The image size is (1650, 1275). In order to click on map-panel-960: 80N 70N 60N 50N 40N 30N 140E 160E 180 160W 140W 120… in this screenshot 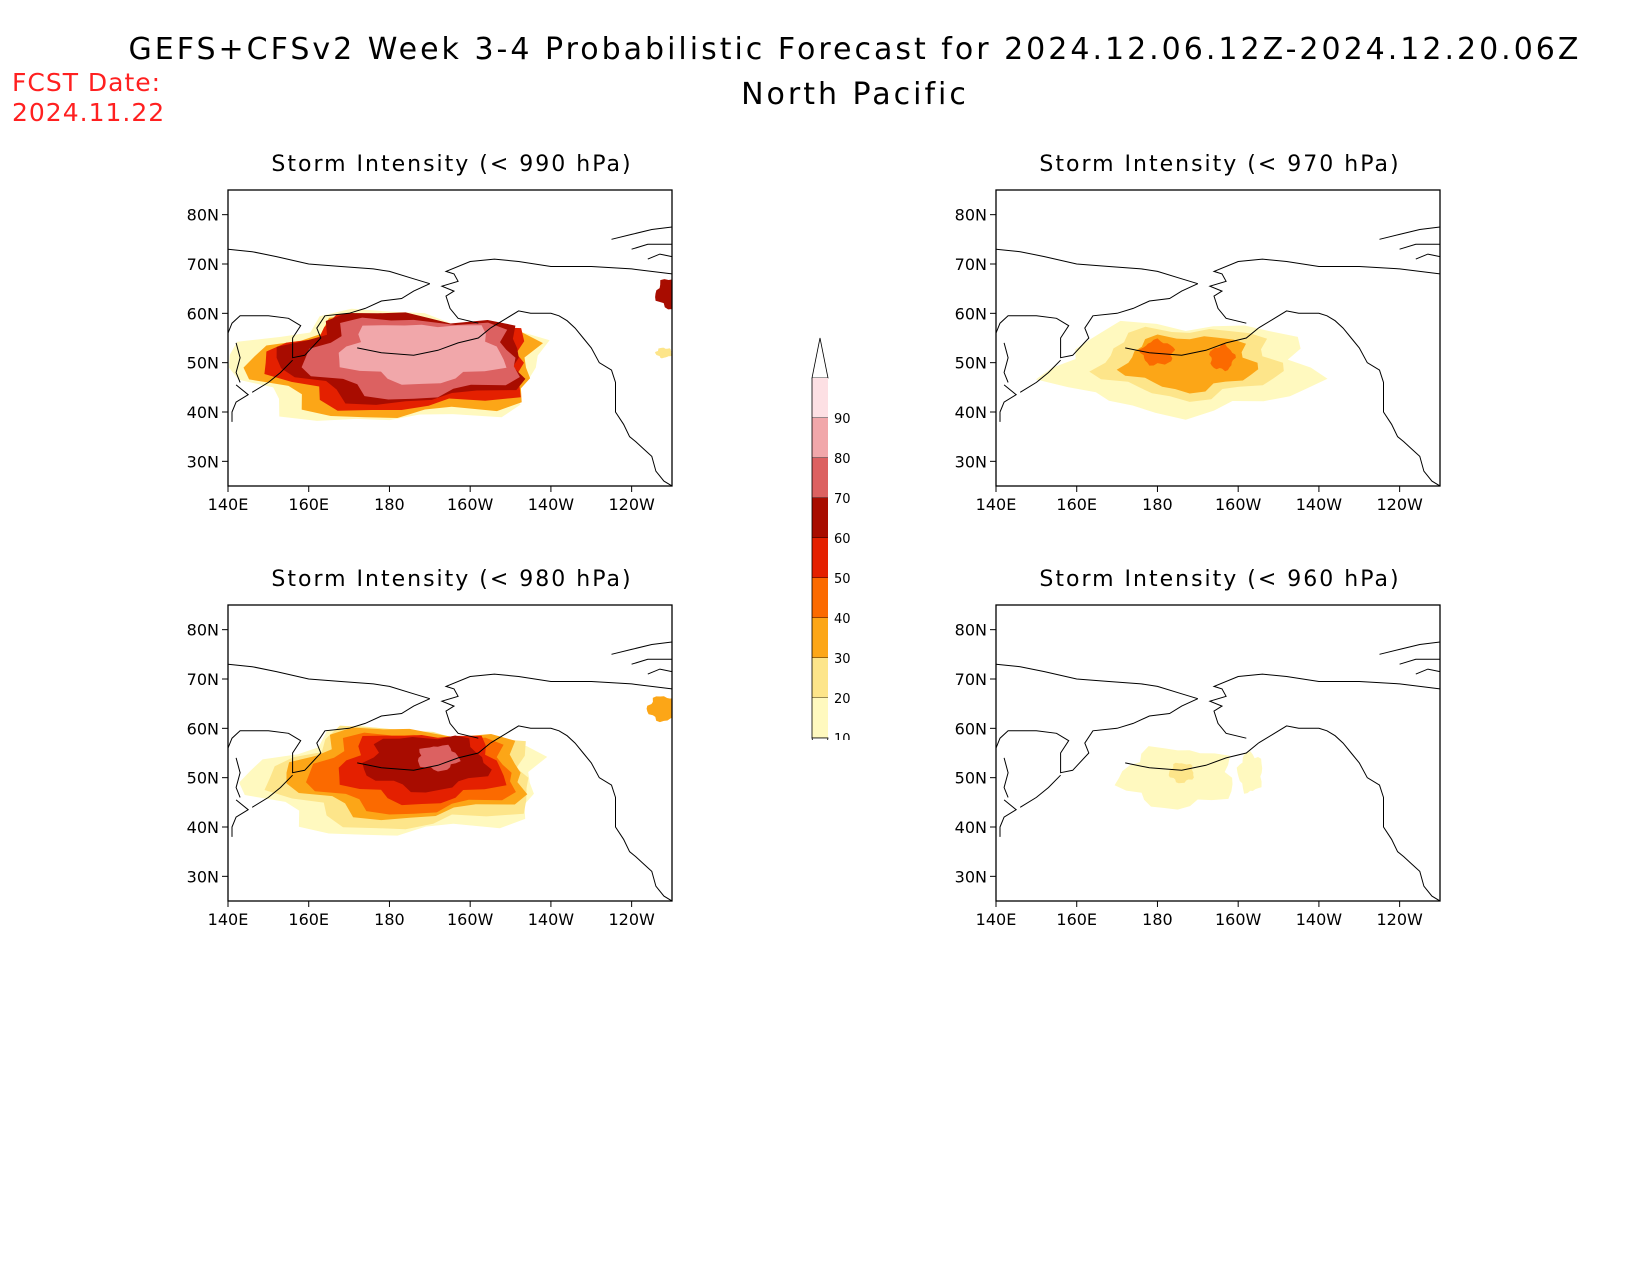, I will do `click(1198, 766)`.